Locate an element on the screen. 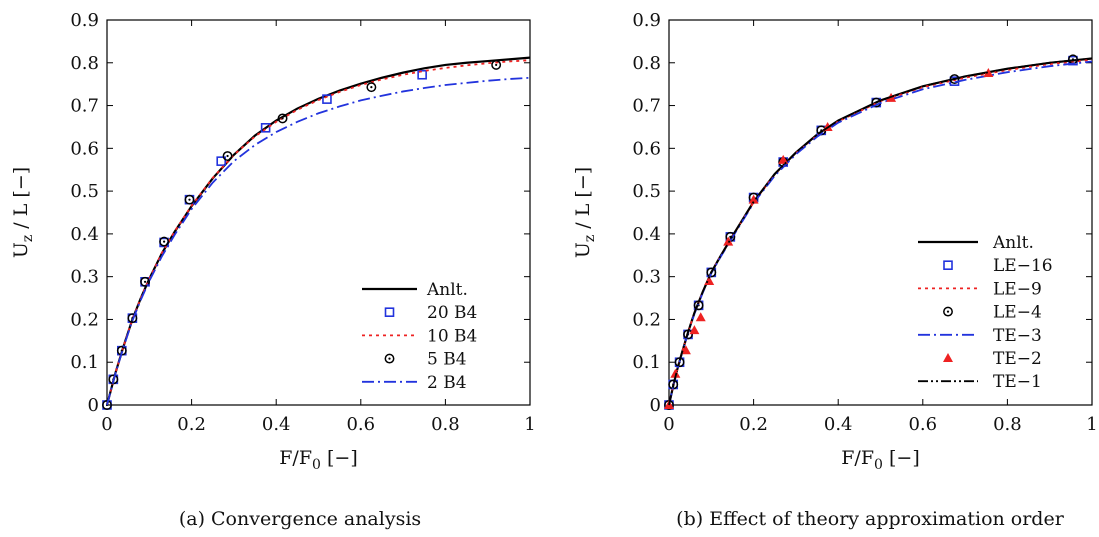 The width and height of the screenshot is (1099, 537). legend-entry: LE−16 is located at coordinates (998, 266).